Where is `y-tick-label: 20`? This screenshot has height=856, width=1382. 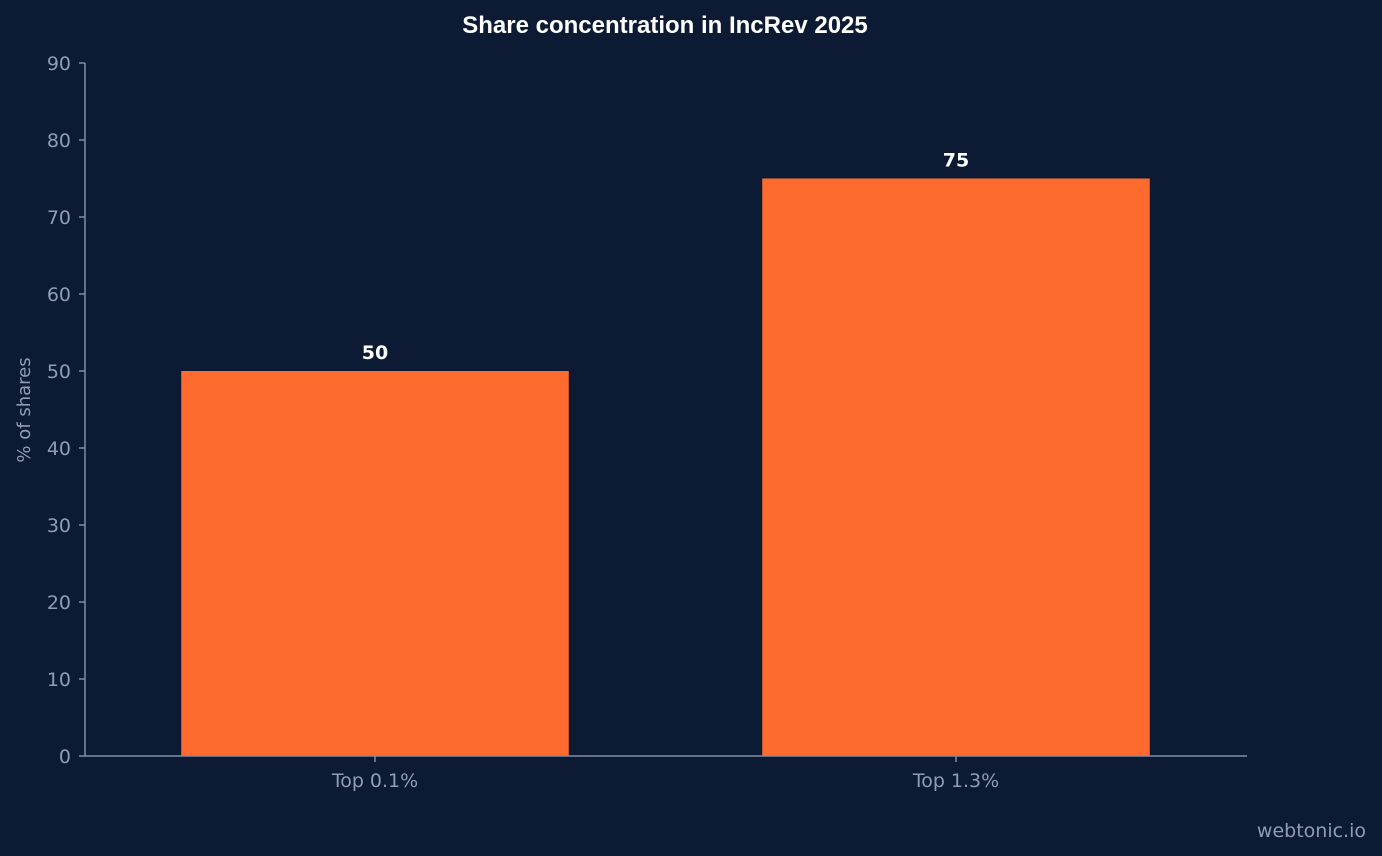 y-tick-label: 20 is located at coordinates (59, 603).